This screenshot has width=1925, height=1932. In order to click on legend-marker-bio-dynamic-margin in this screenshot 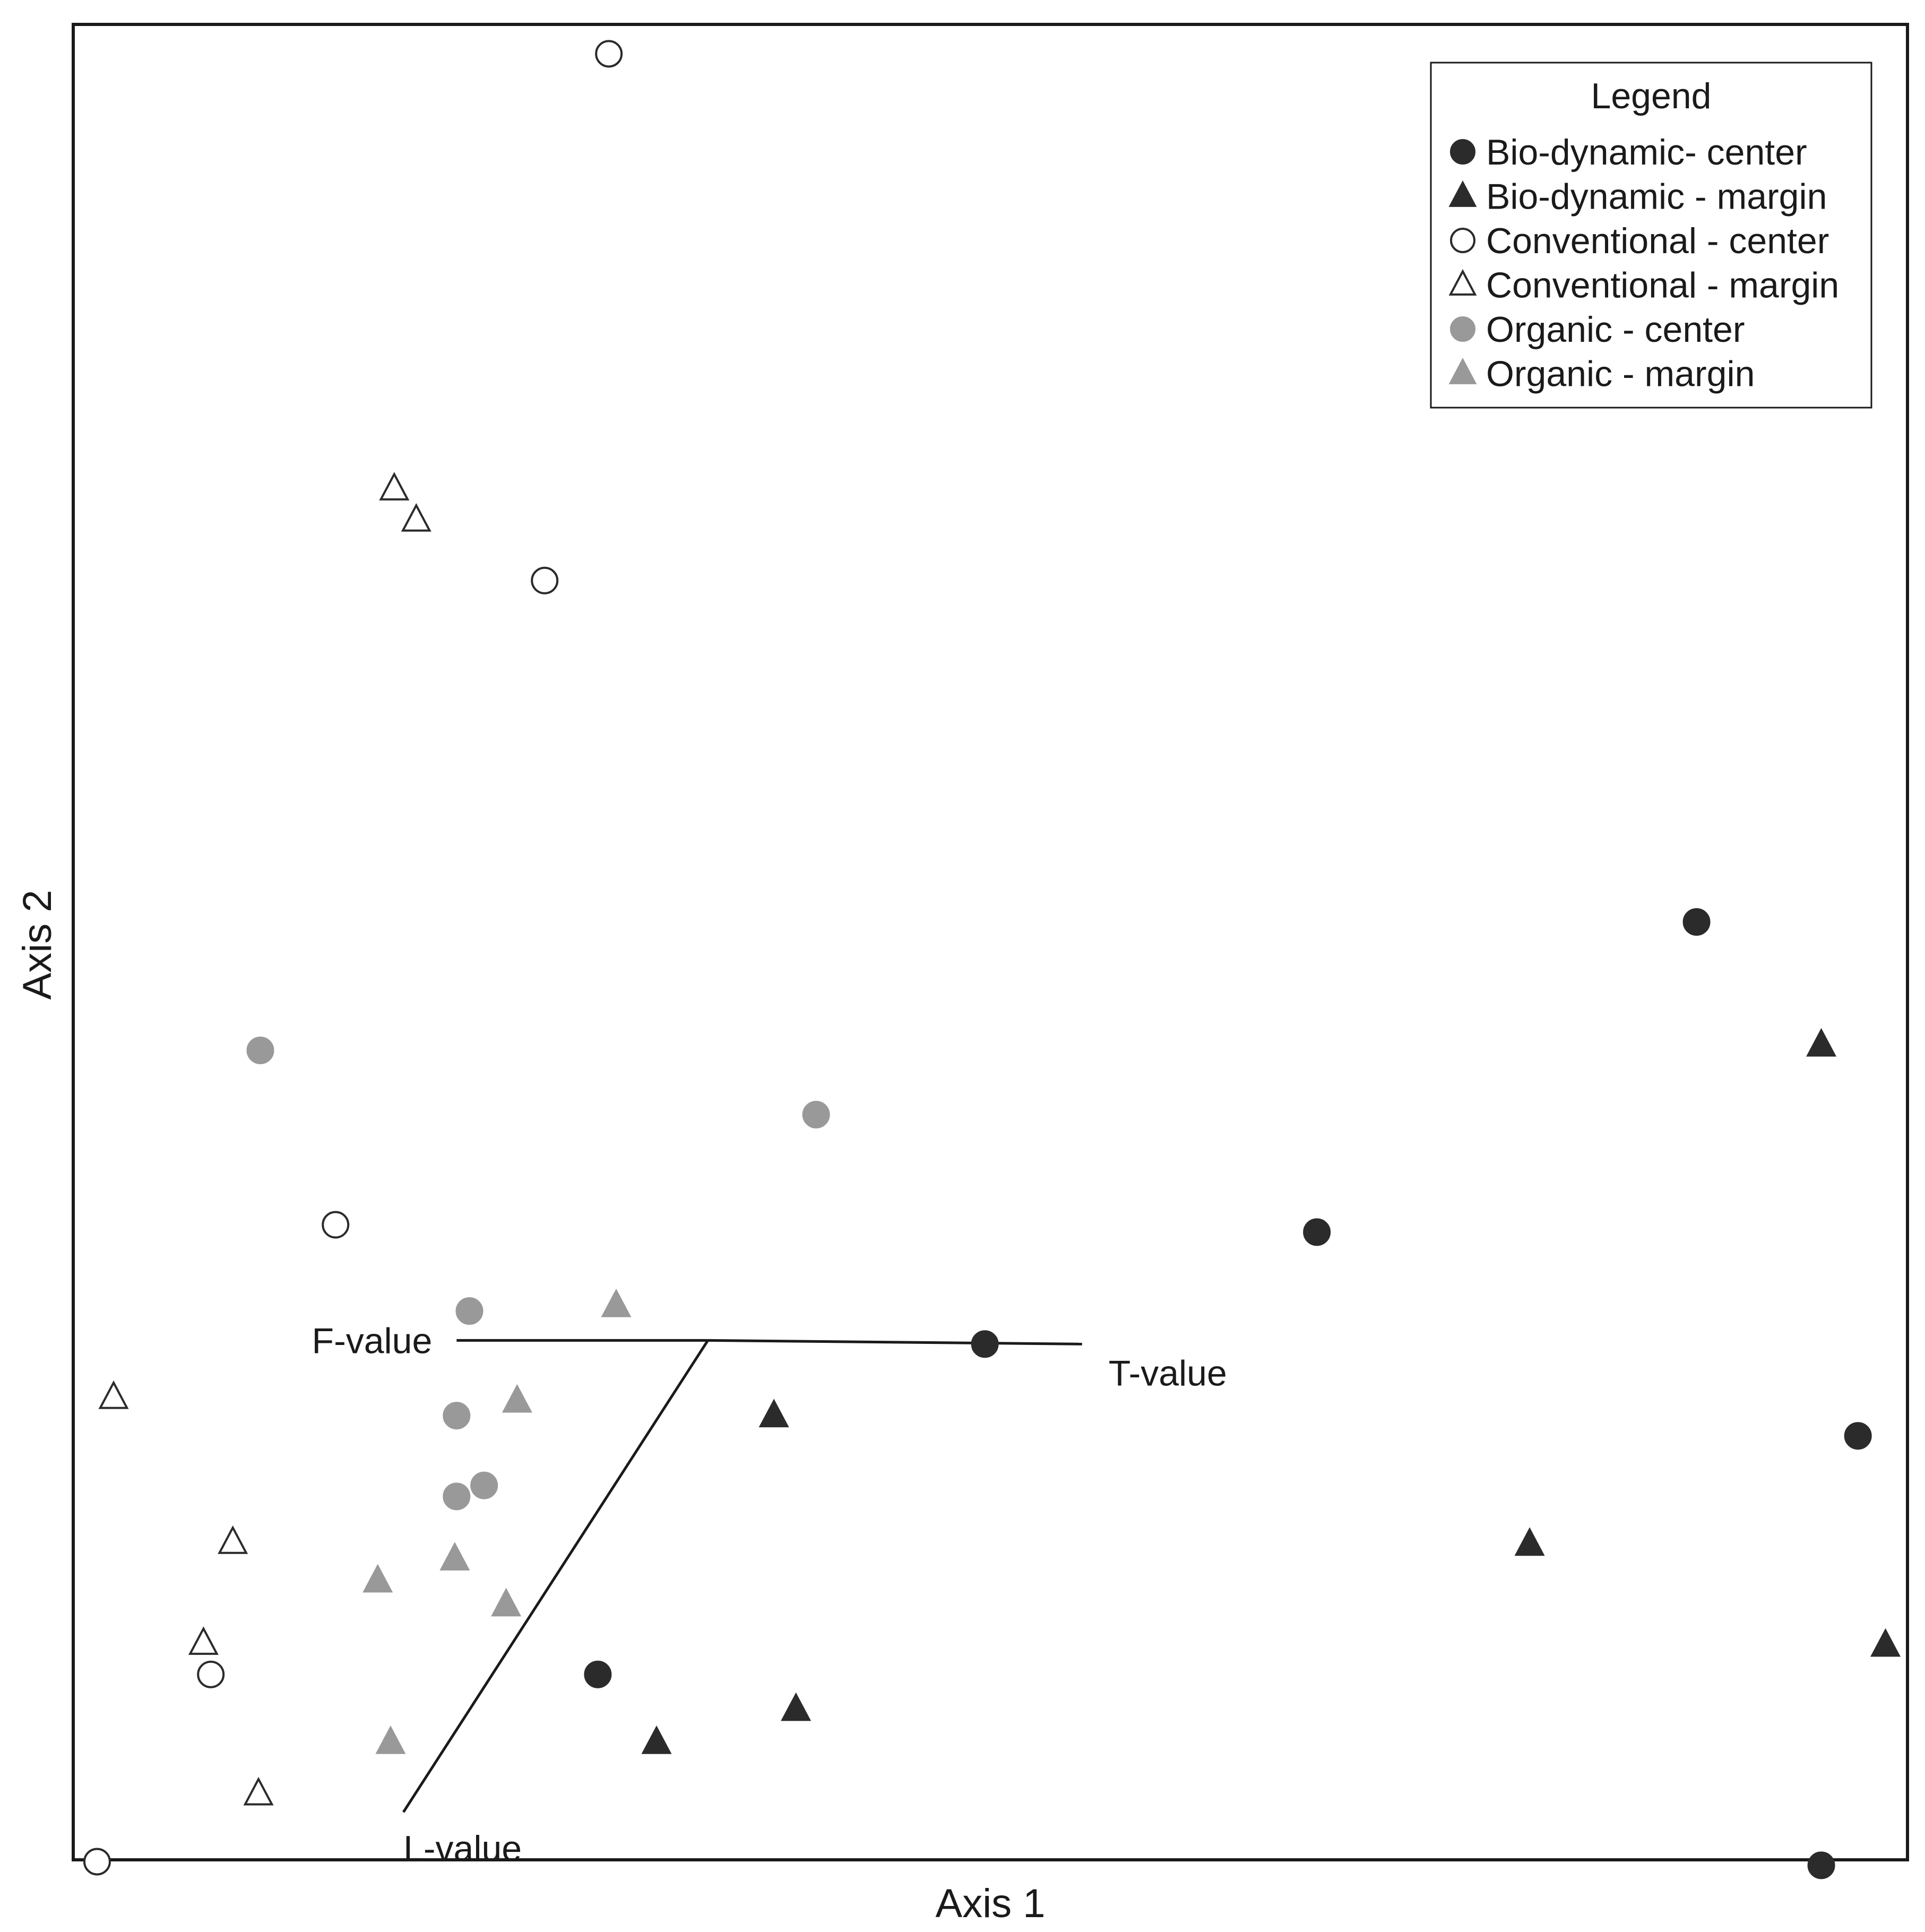, I will do `click(1463, 193)`.